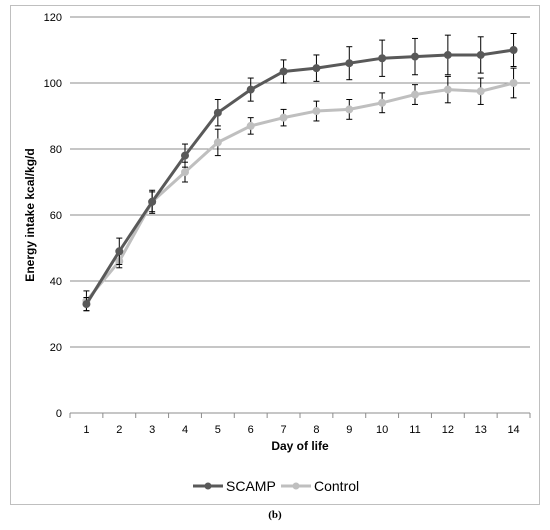  What do you see at coordinates (59, 414) in the screenshot?
I see `y-tick-label: 0` at bounding box center [59, 414].